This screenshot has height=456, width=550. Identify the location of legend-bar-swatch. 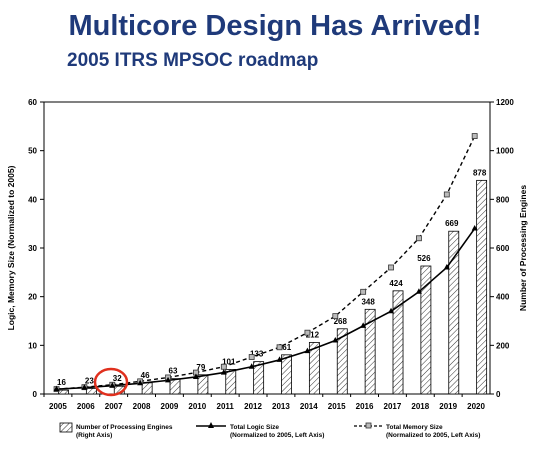
(66, 427).